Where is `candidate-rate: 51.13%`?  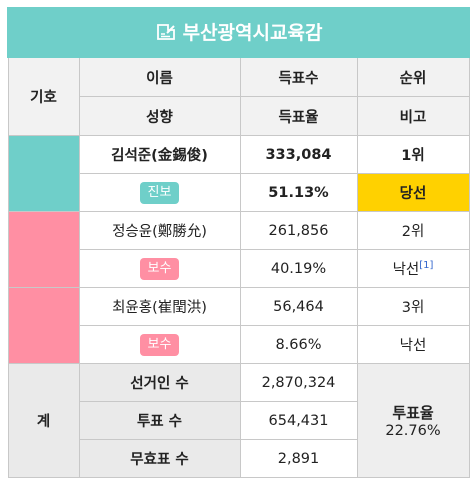
candidate-rate: 51.13% is located at coordinates (298, 192).